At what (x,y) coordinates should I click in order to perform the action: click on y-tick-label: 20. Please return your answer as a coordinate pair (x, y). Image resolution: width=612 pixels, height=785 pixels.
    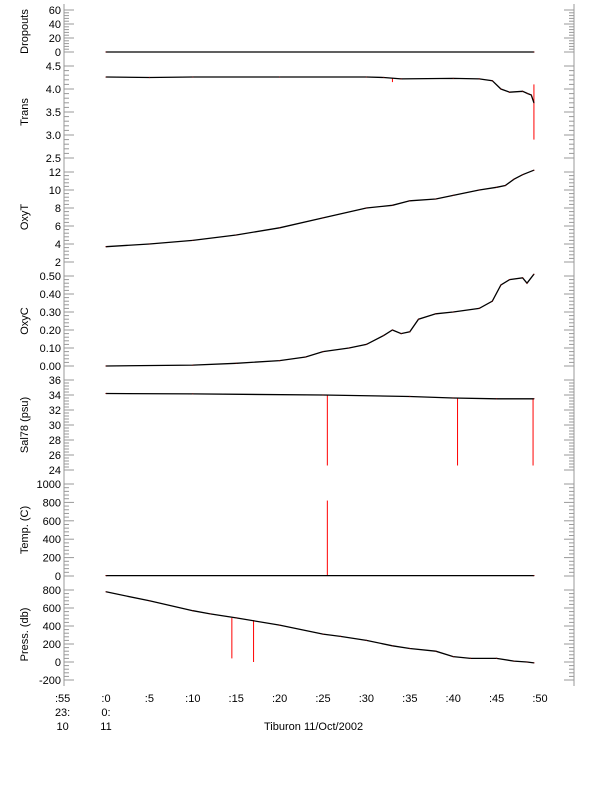
    Looking at the image, I should click on (55, 39).